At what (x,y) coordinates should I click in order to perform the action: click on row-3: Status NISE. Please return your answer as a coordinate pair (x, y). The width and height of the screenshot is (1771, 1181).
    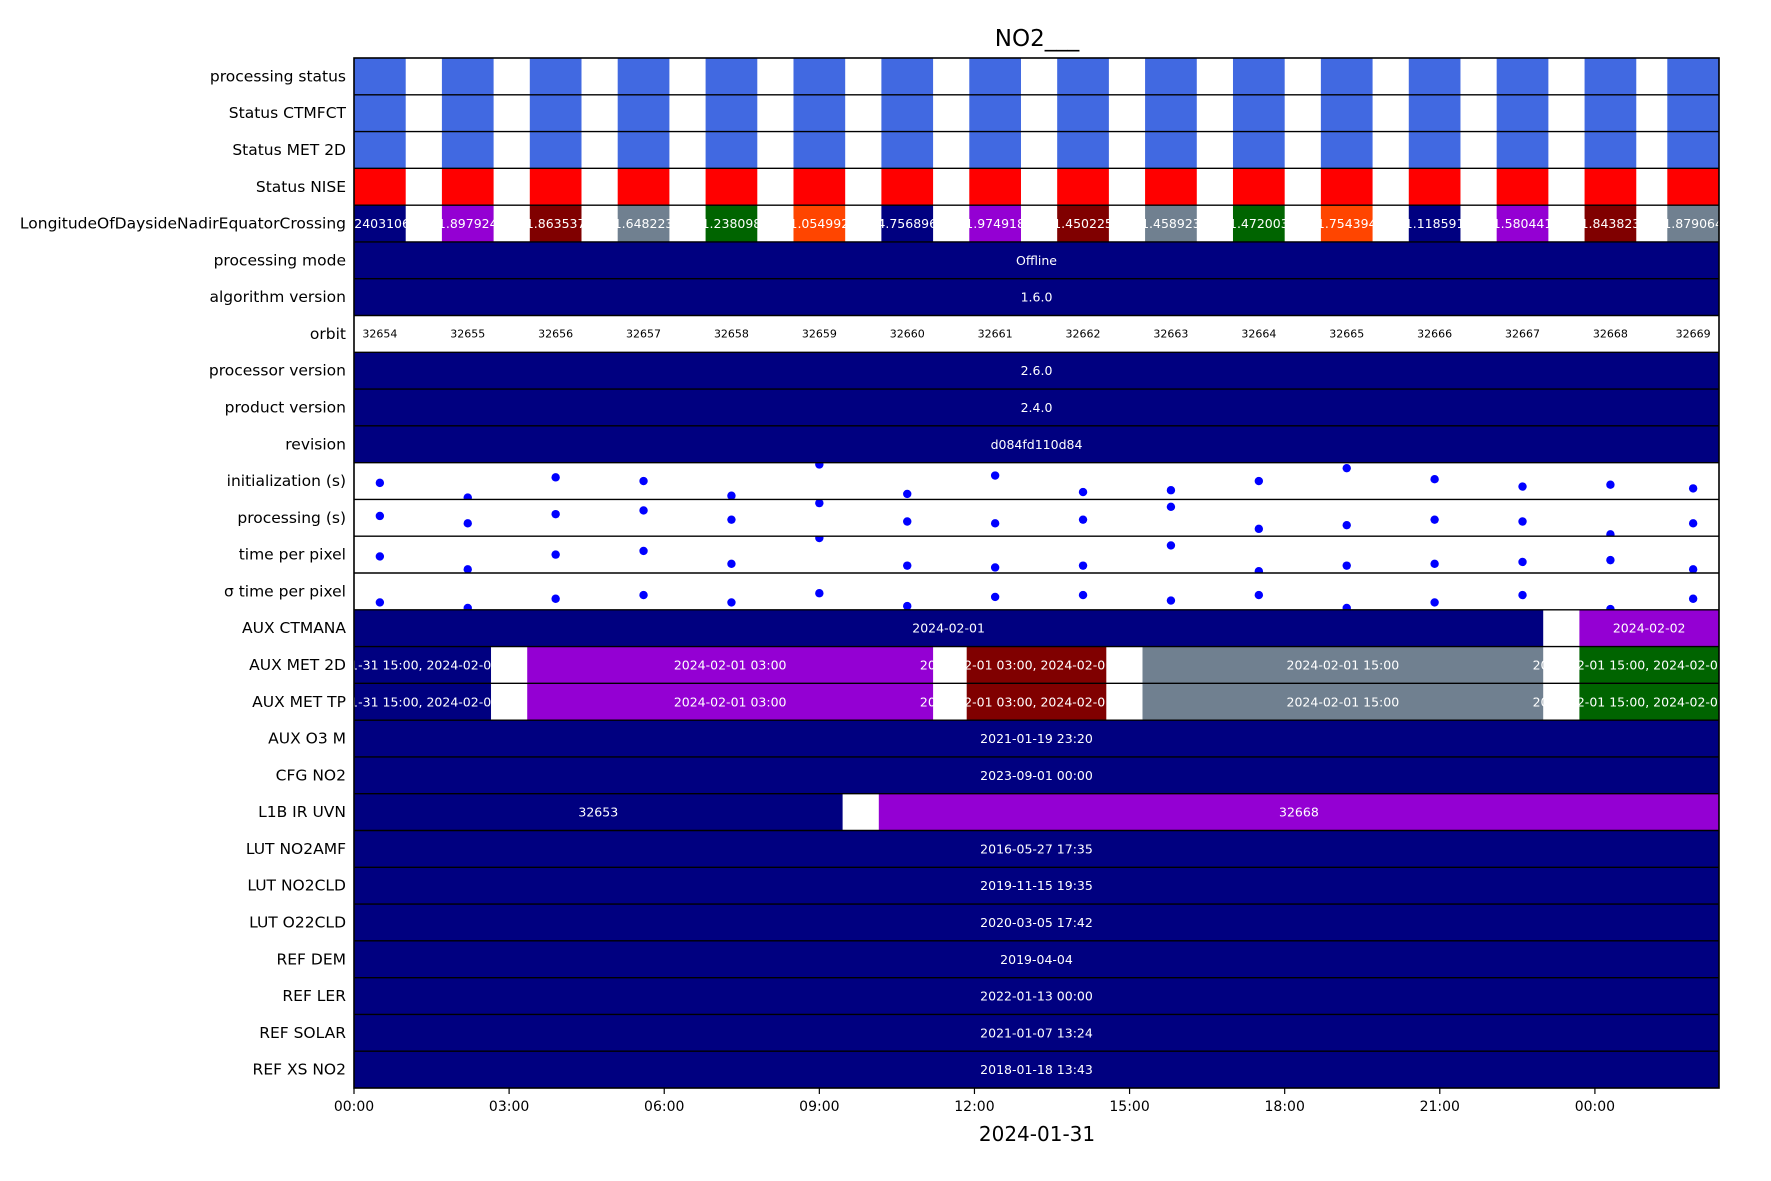
    Looking at the image, I should click on (987, 187).